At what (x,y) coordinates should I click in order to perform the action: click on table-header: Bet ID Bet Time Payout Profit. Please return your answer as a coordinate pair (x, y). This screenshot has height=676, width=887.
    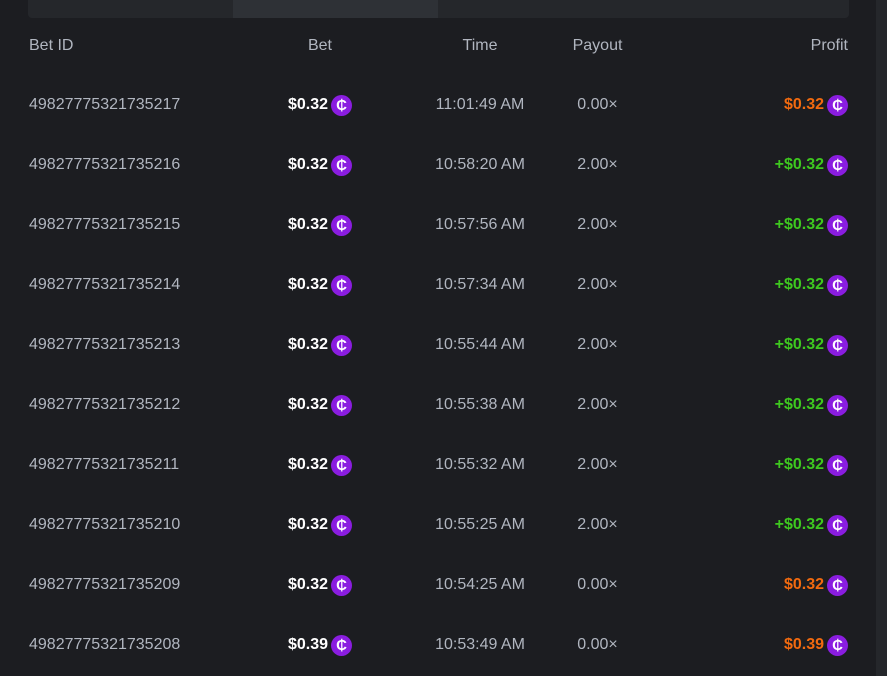
    Looking at the image, I should click on (438, 46).